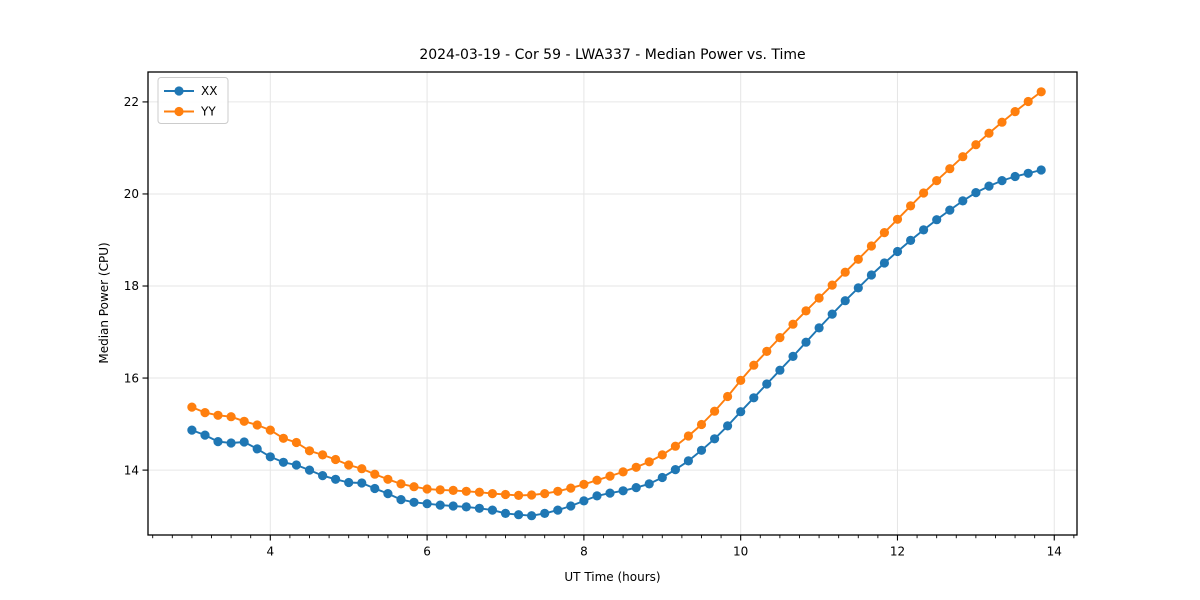  I want to click on x-tick-label: 4, so click(270, 552).